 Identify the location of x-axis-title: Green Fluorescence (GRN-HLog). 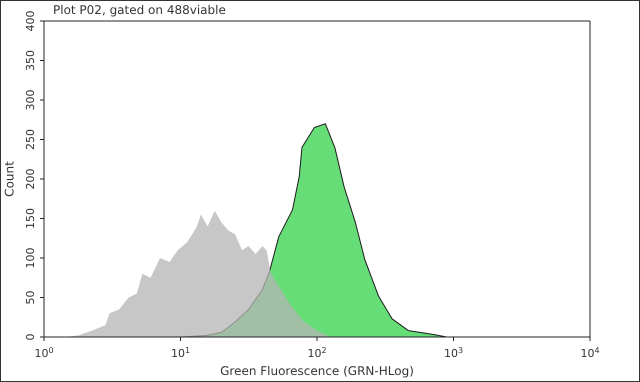
(317, 371).